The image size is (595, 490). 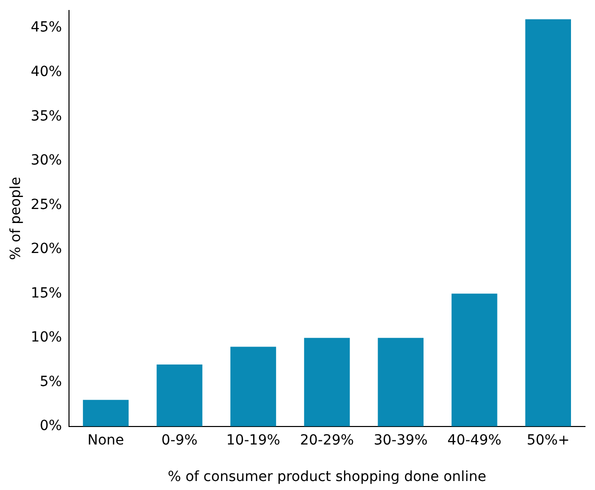 I want to click on y-tick-label: 35%, so click(x=46, y=116).